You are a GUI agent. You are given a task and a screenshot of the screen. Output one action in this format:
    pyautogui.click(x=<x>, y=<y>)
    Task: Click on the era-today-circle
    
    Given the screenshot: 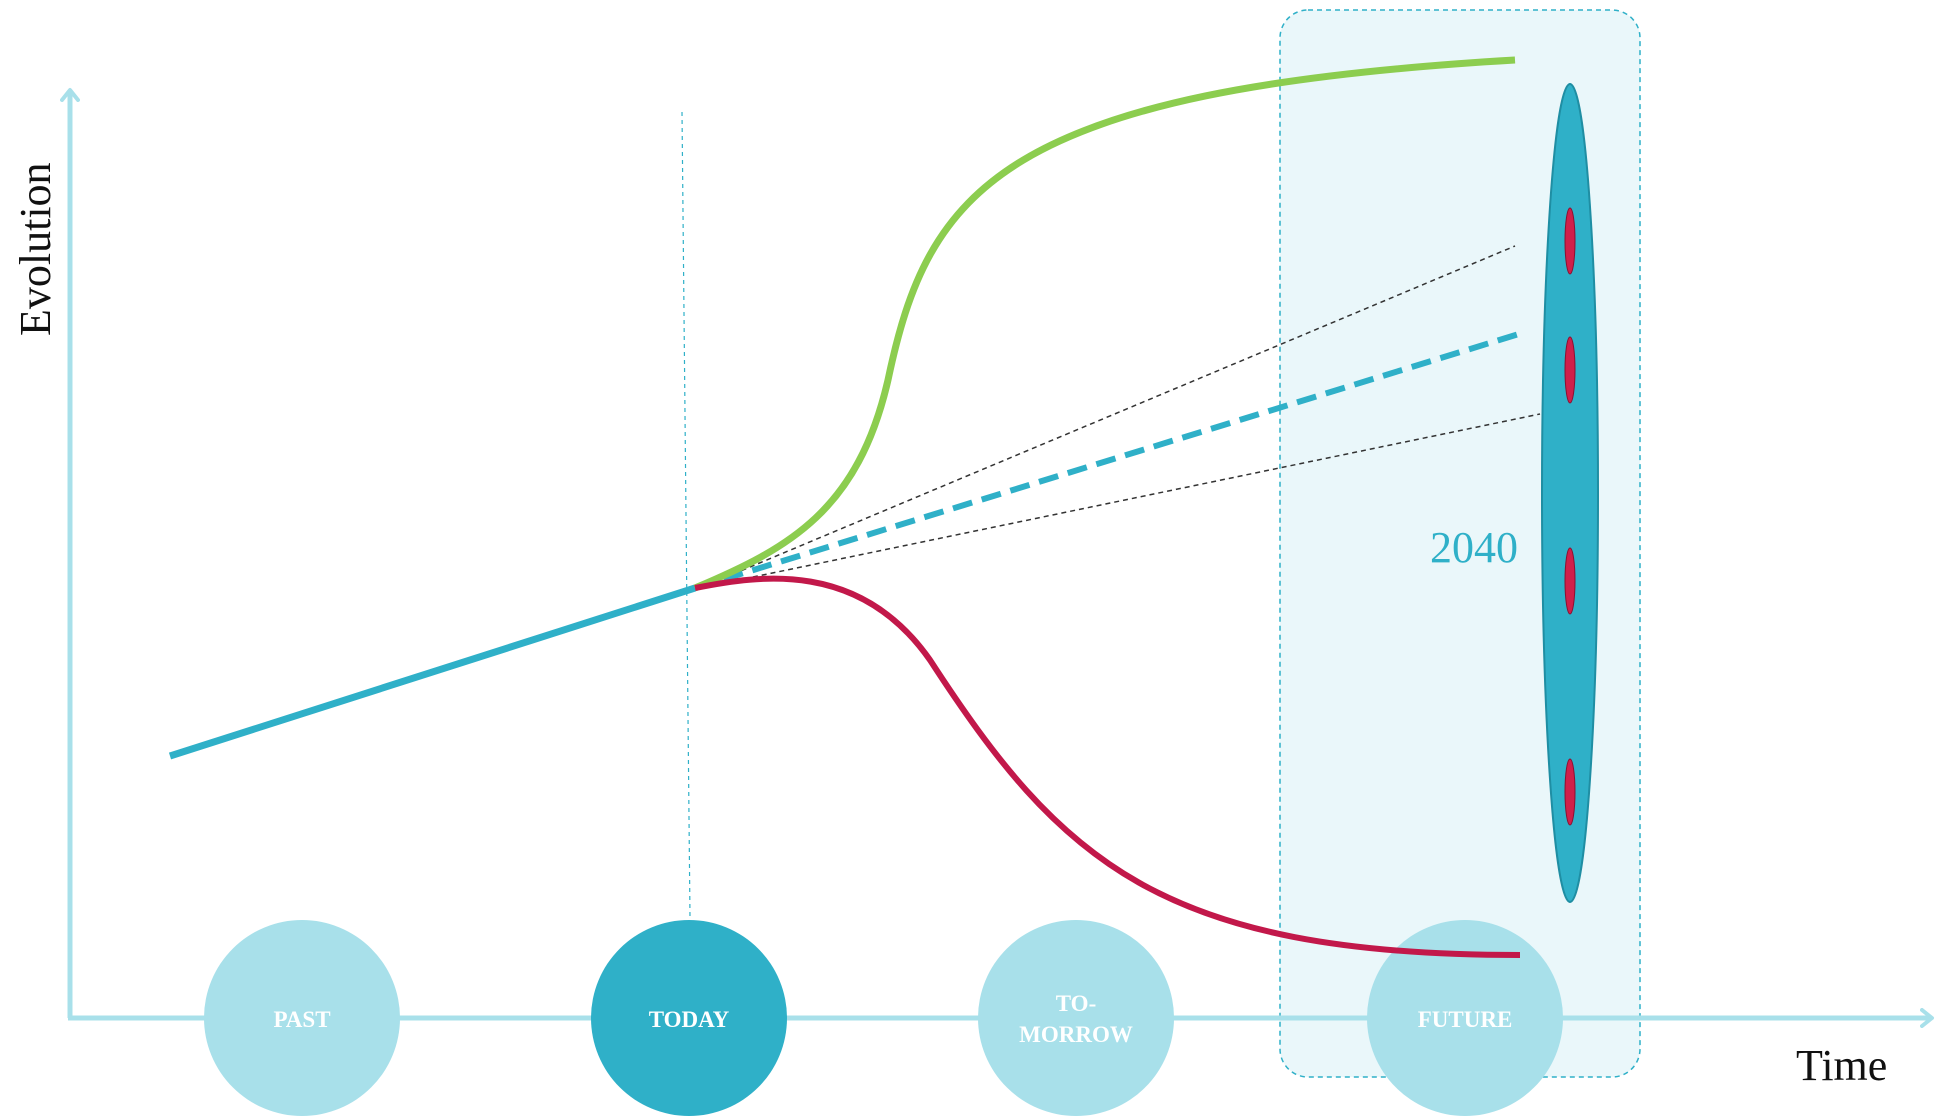 What is the action you would take?
    pyautogui.click(x=689, y=1018)
    